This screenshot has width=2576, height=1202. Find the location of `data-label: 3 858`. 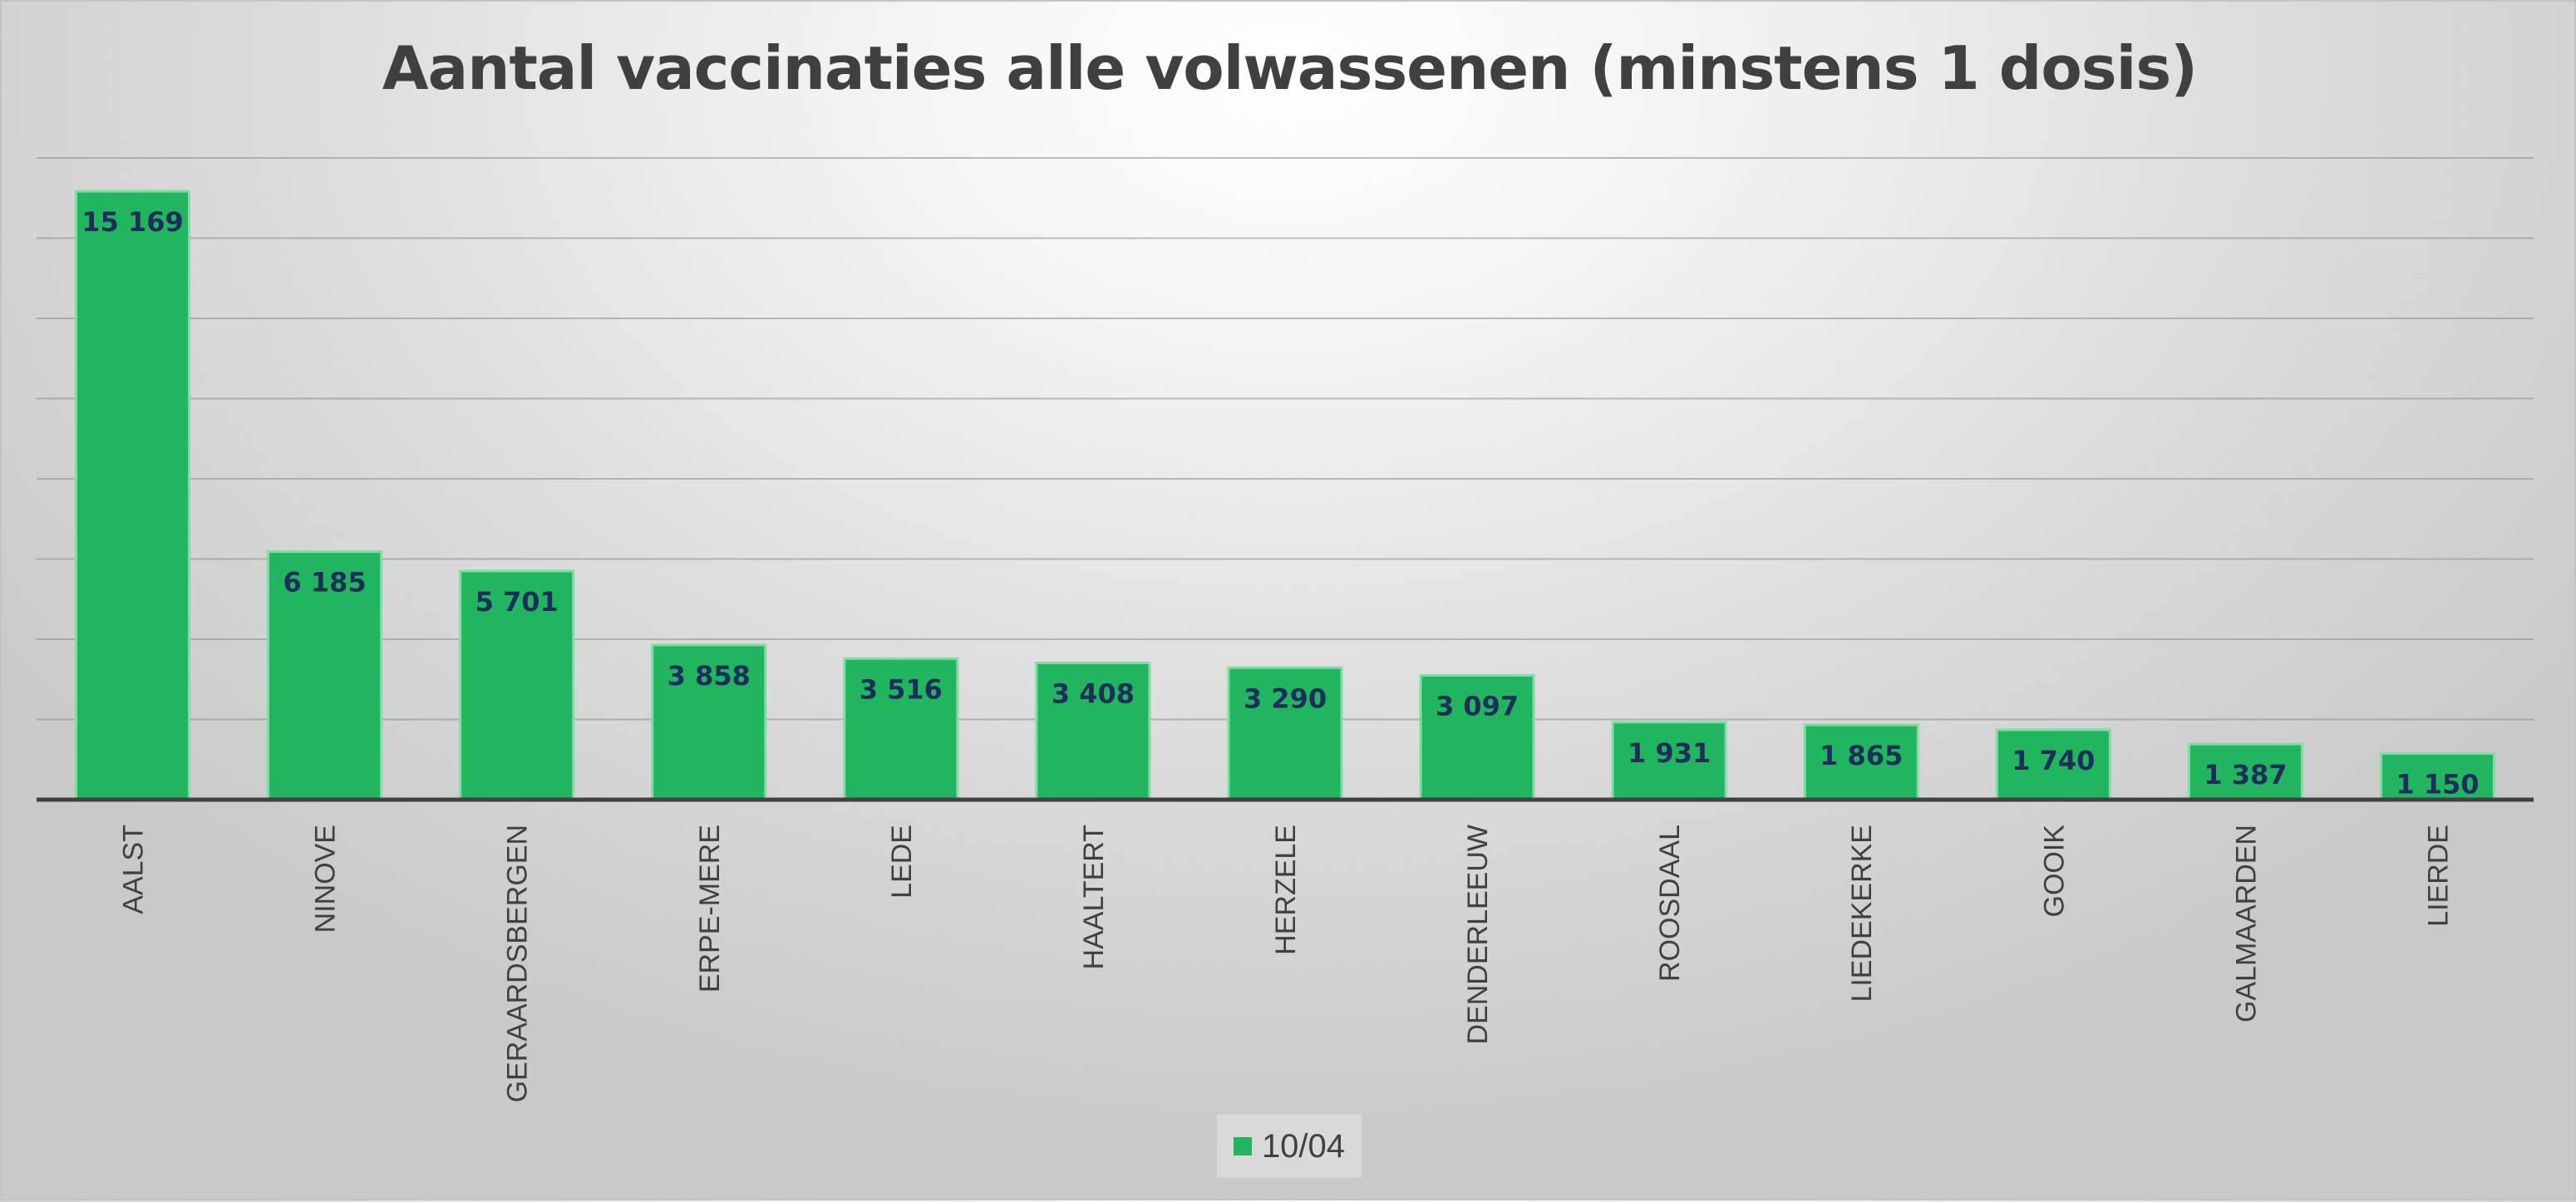

data-label: 3 858 is located at coordinates (709, 676).